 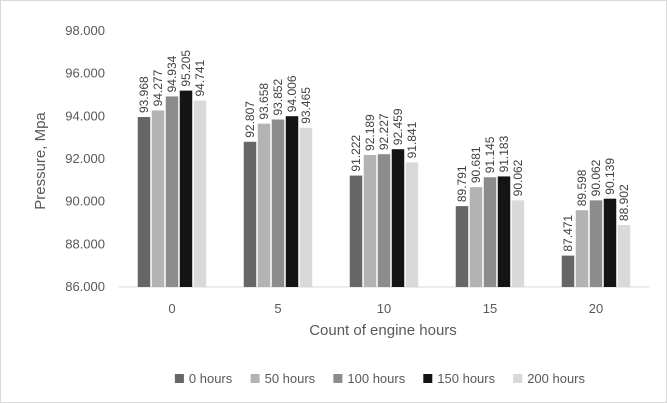 I want to click on data-label: 89.598, so click(x=582, y=187).